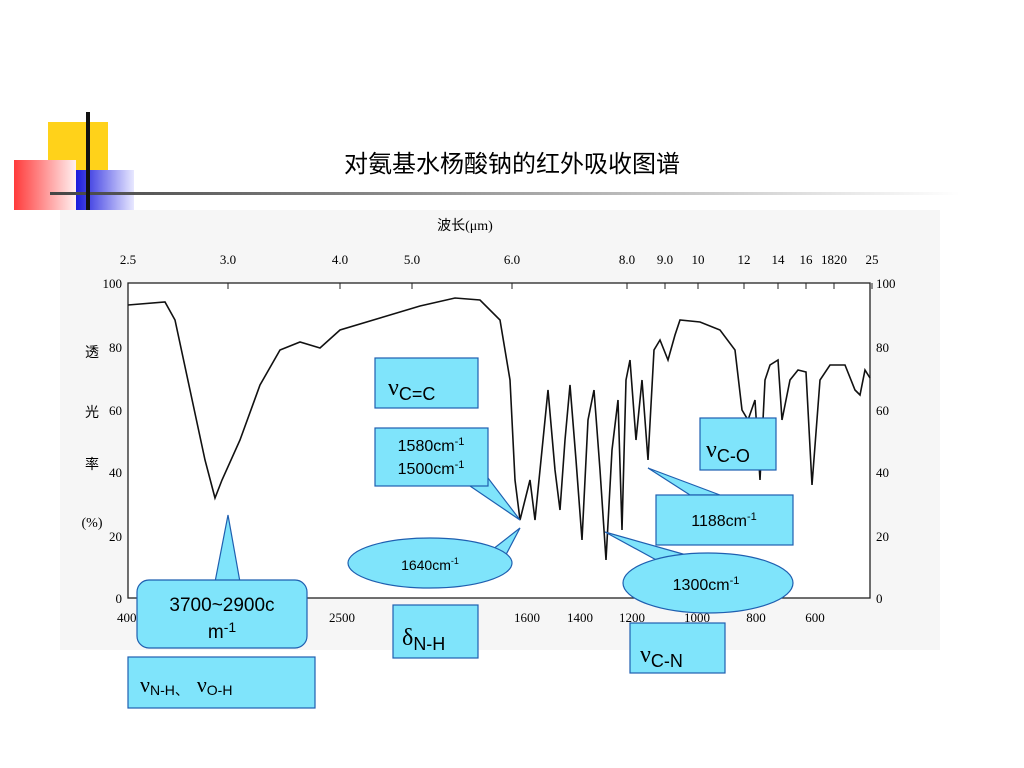 The height and width of the screenshot is (768, 1024). I want to click on label-text: m, so click(216, 632).